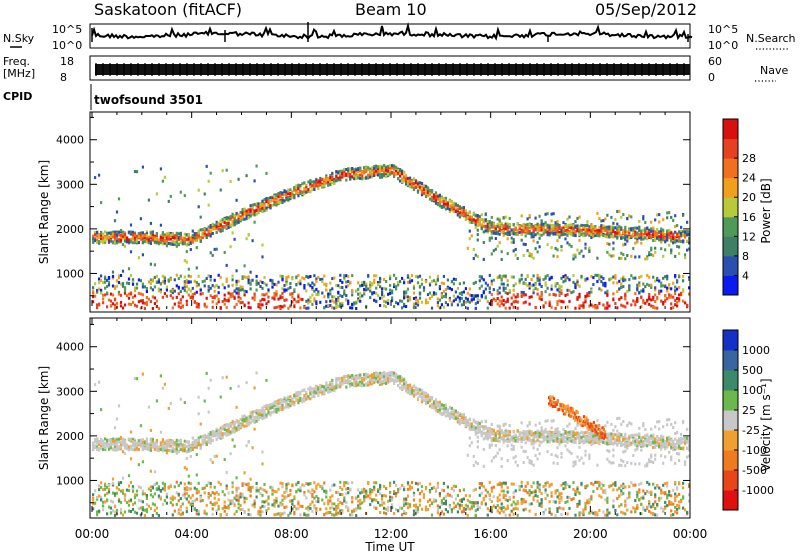 The width and height of the screenshot is (800, 554). Describe the element at coordinates (715, 61) in the screenshot. I see `freq-right-top: 60` at that location.